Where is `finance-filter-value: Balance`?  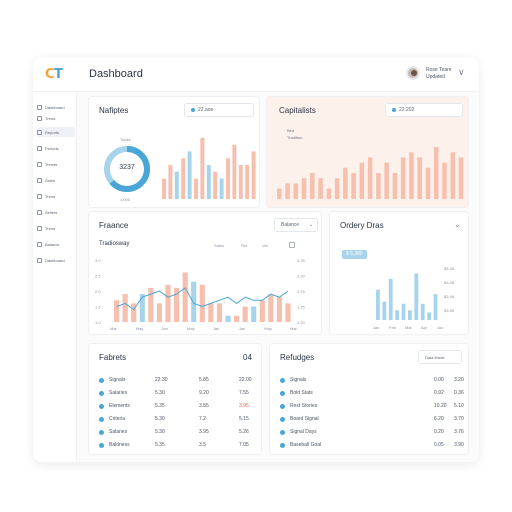 finance-filter-value: Balance is located at coordinates (290, 225).